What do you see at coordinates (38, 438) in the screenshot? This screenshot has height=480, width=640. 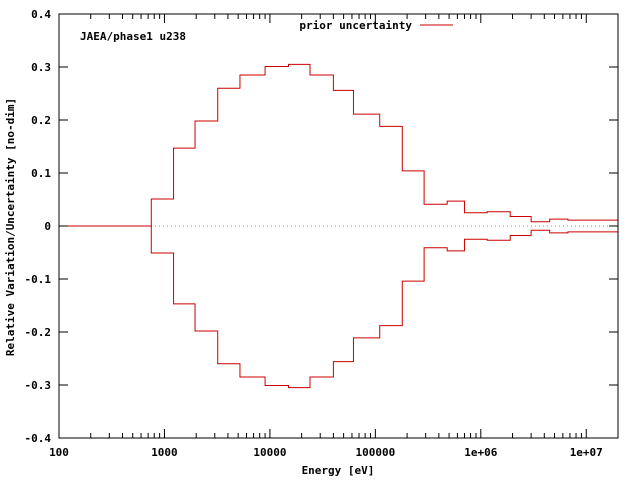 I see `y-tick-label: -0.4` at bounding box center [38, 438].